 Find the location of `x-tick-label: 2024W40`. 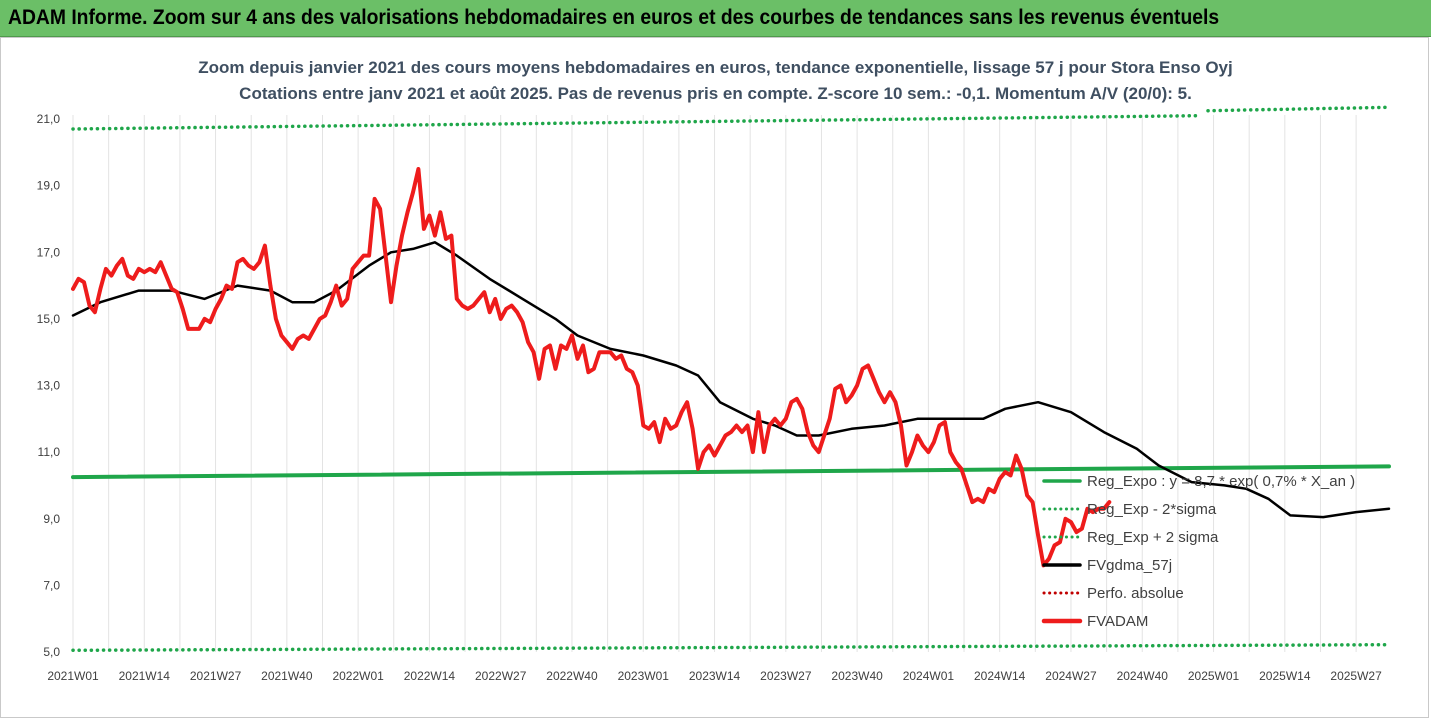

x-tick-label: 2024W40 is located at coordinates (1143, 676).